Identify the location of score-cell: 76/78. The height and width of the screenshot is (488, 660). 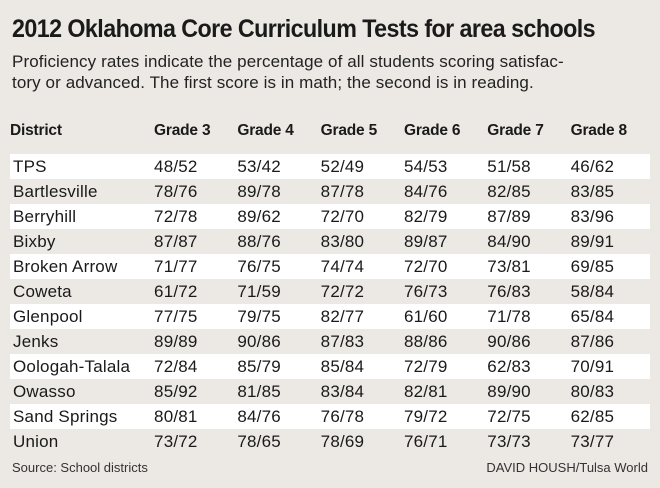
(358, 416).